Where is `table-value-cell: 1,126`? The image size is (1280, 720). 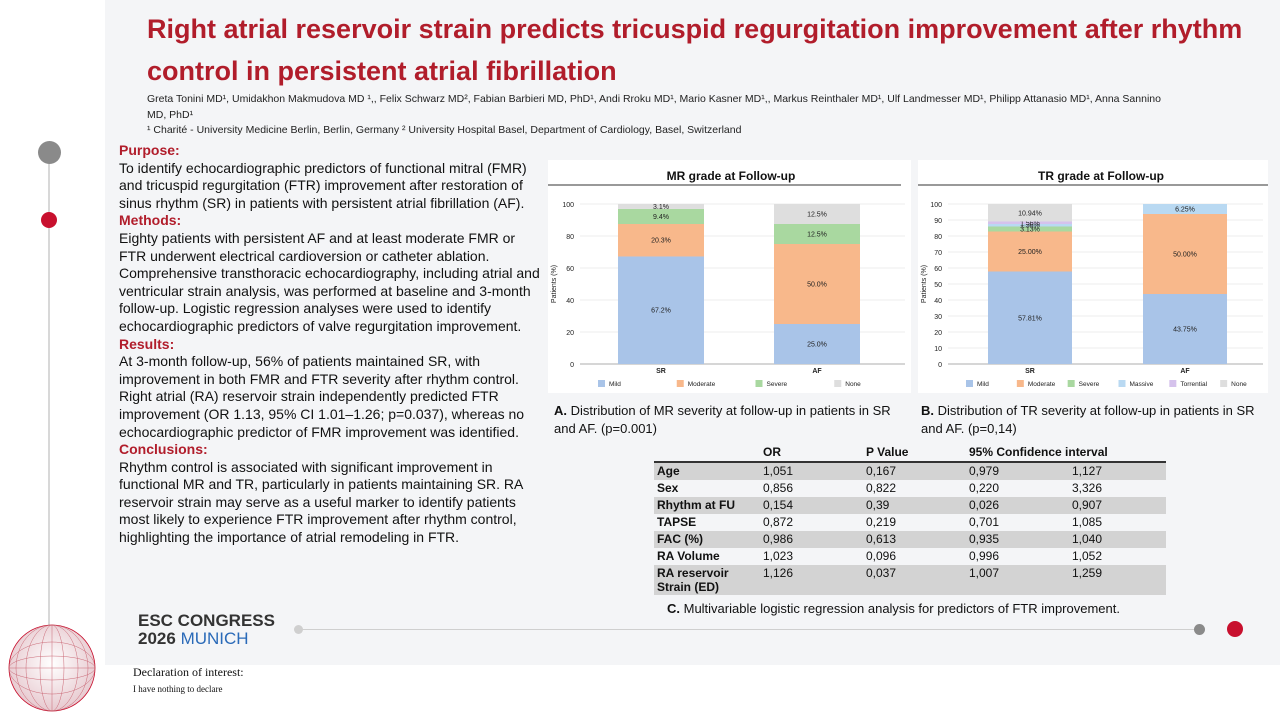
table-value-cell: 1,126 is located at coordinates (811, 580).